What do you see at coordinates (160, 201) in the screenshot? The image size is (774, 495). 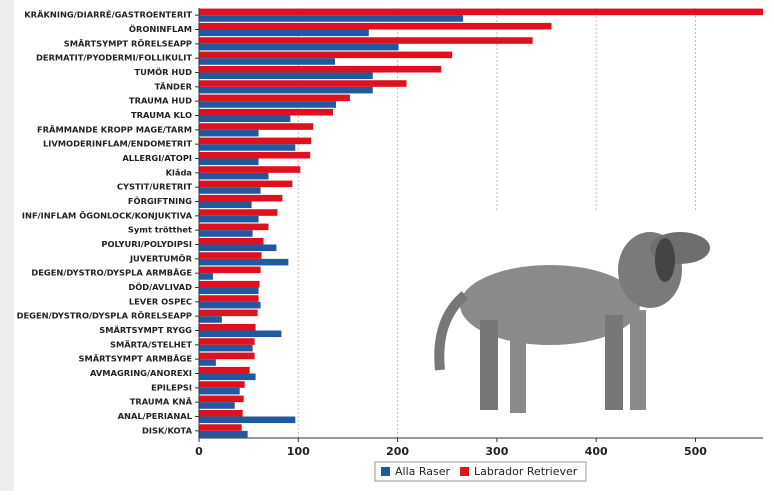 I see `y-tick-label: FÖRGIFTNING` at bounding box center [160, 201].